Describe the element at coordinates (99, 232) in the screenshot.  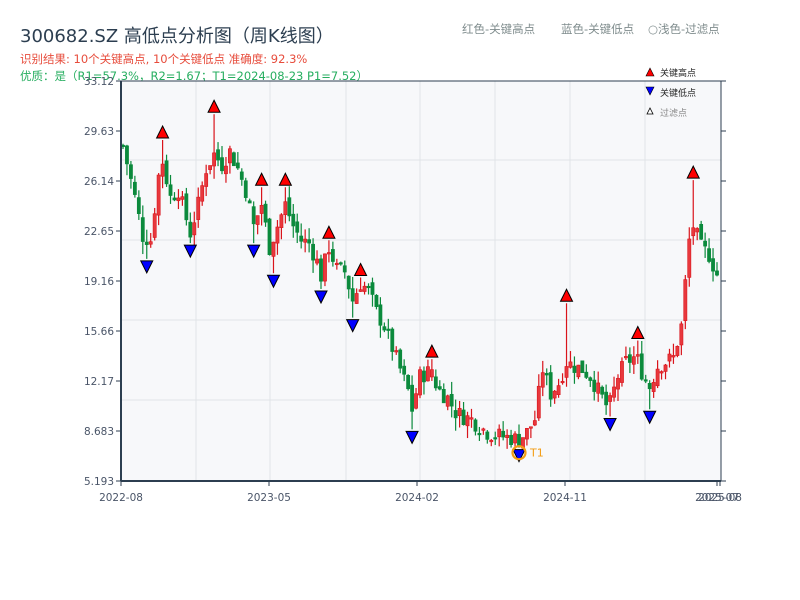
I see `y-tick-label: 22.65` at that location.